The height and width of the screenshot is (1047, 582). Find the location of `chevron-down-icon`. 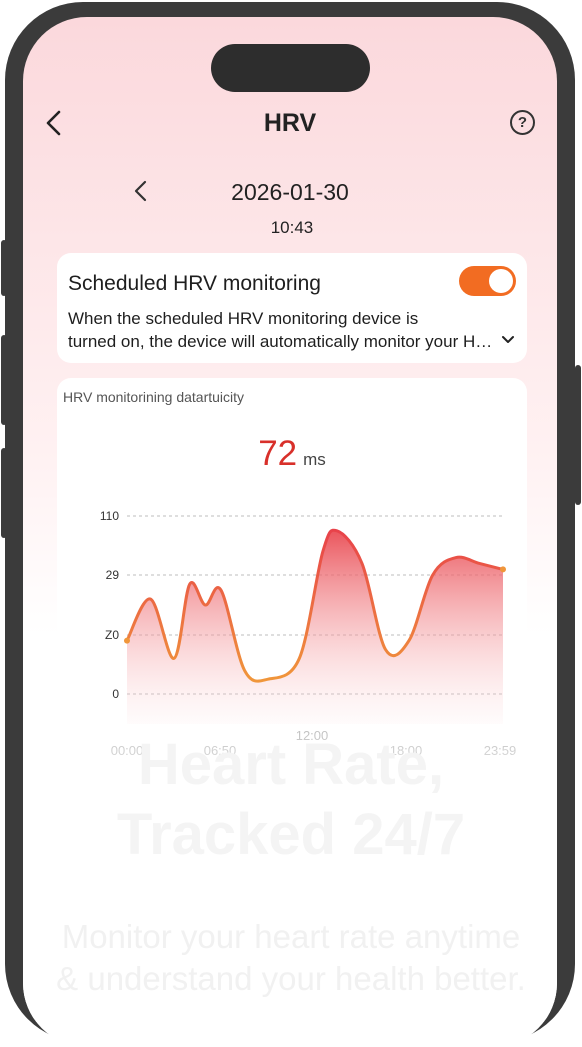

chevron-down-icon is located at coordinates (508, 340).